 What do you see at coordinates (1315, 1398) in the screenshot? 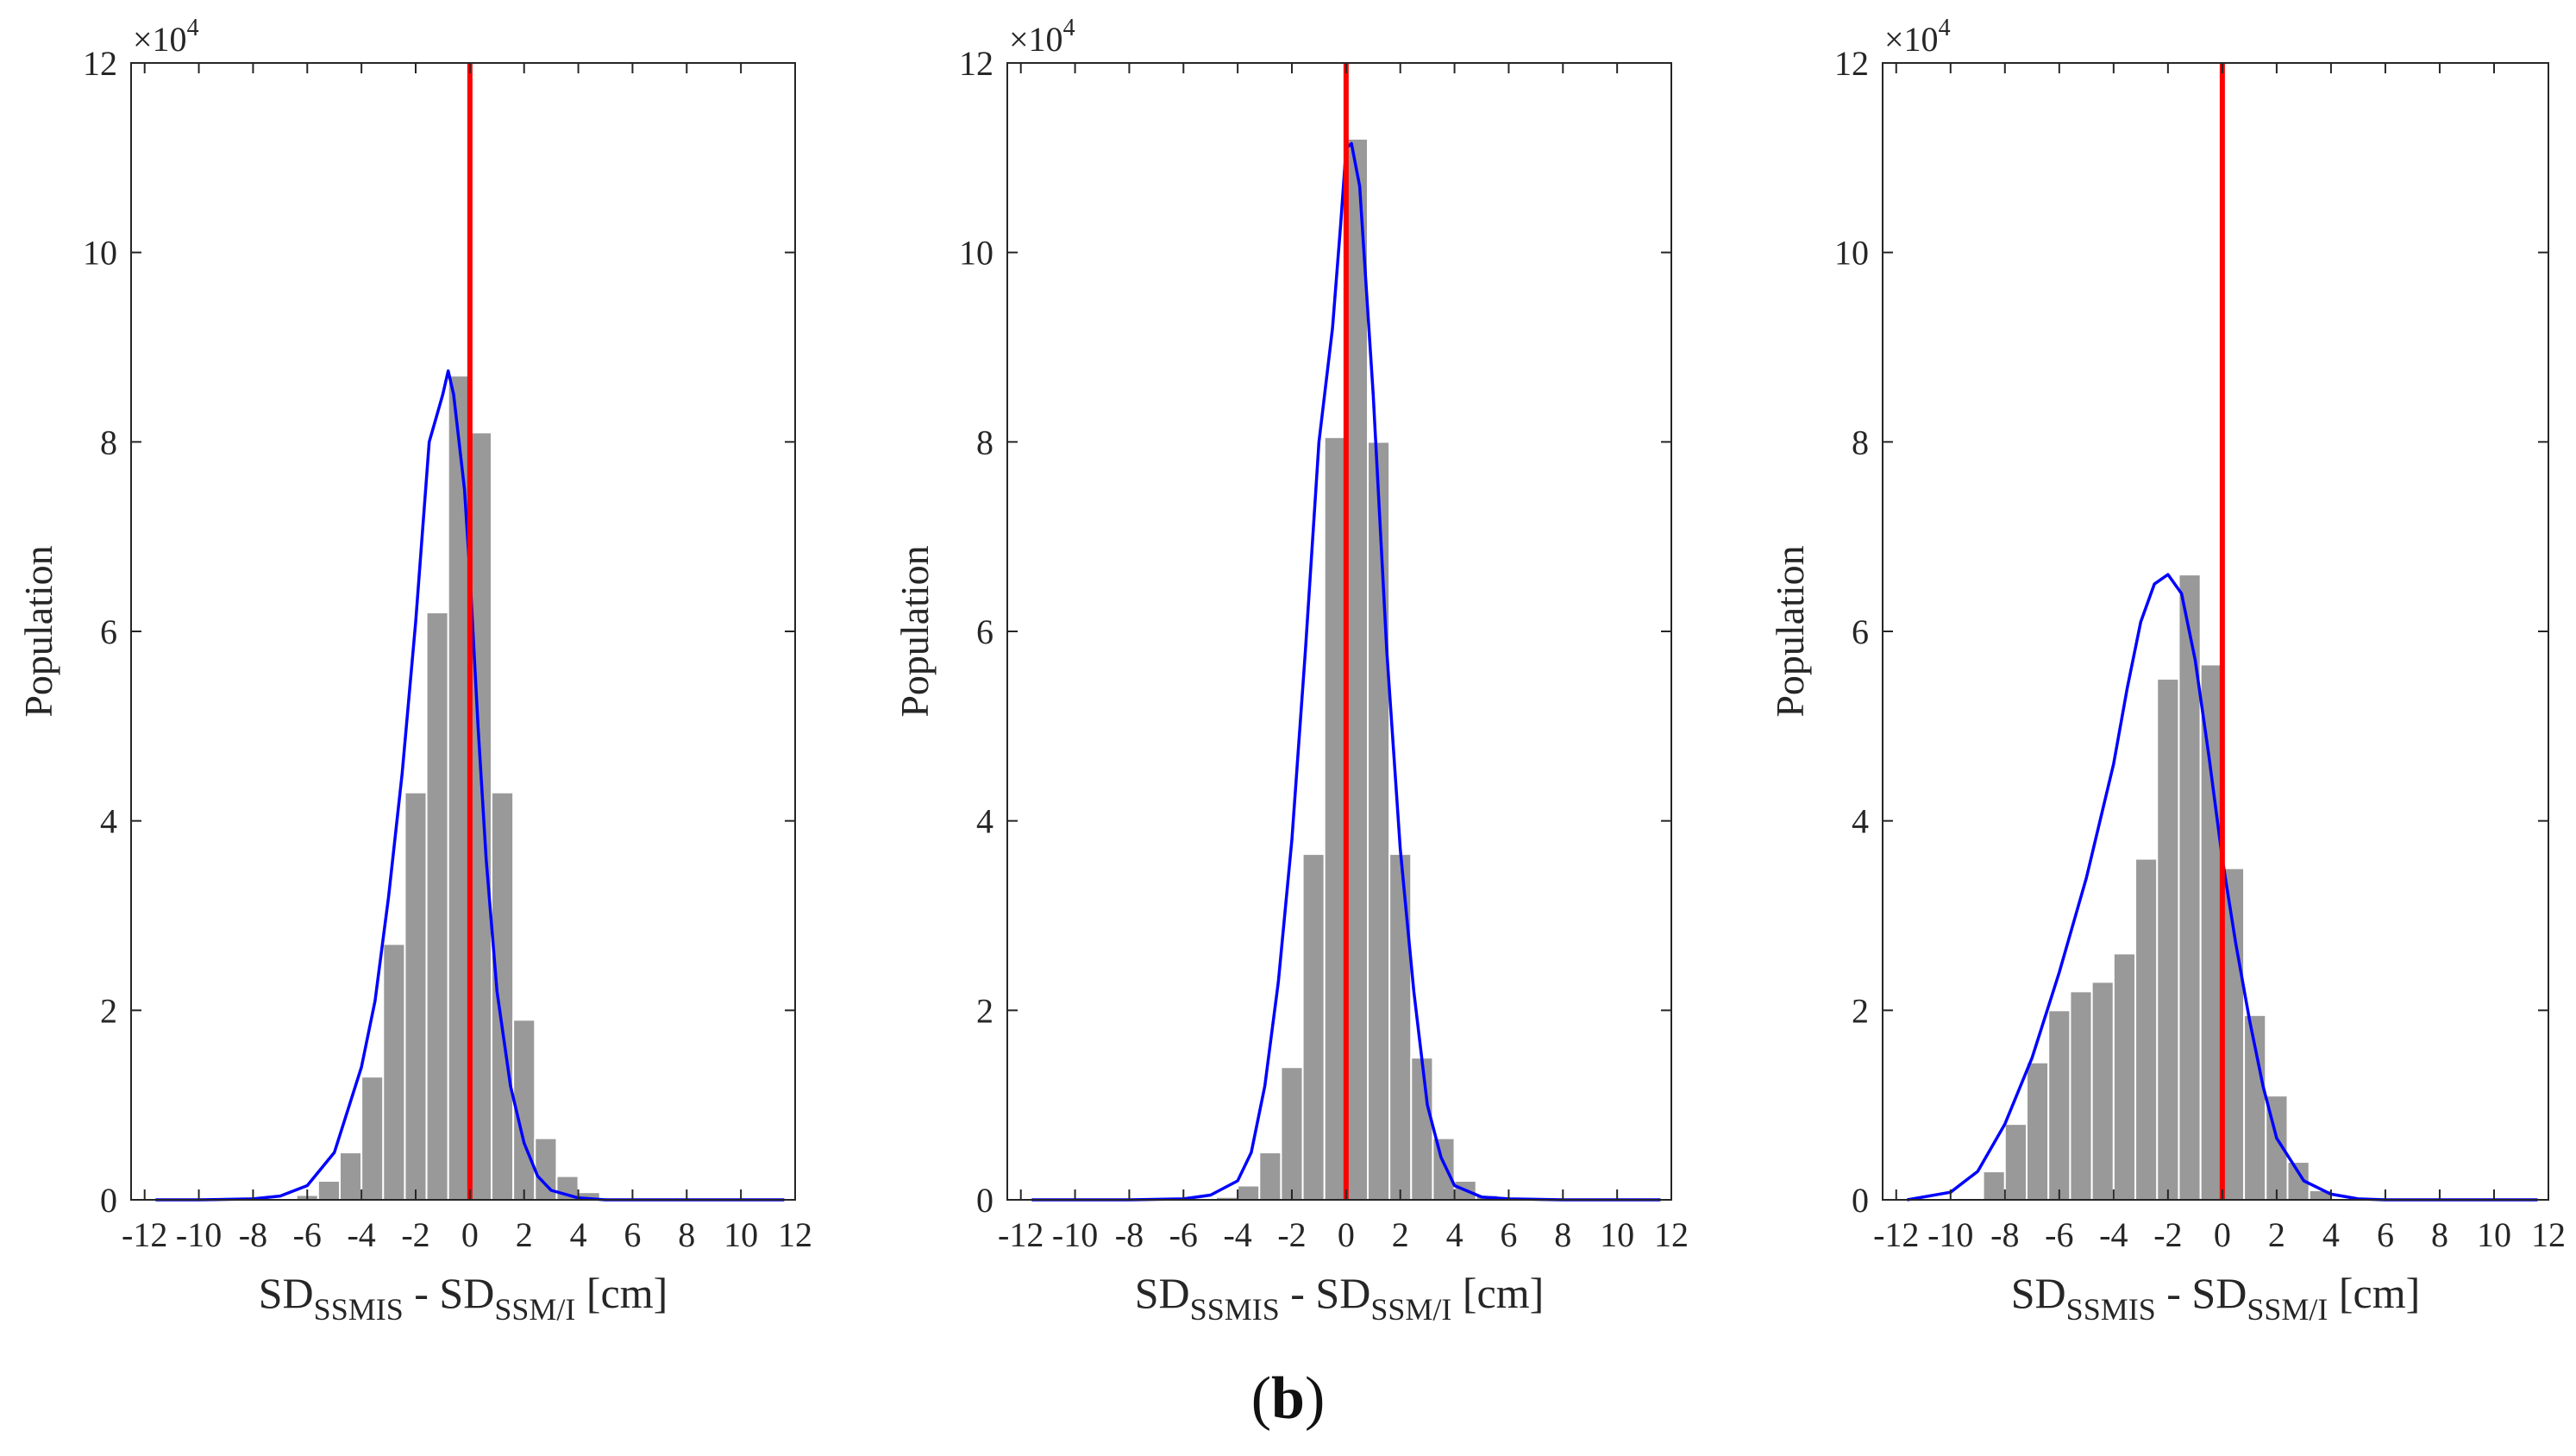
I see `panel-label-close: )` at bounding box center [1315, 1398].